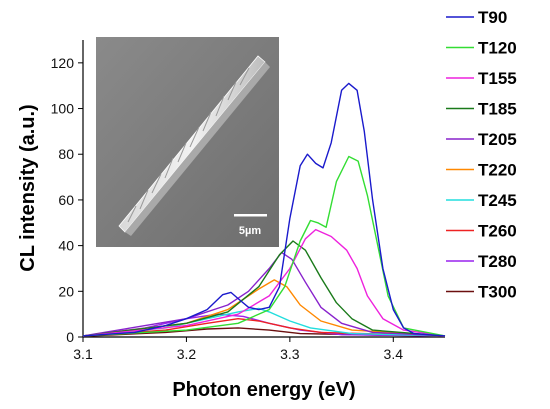 This screenshot has height=409, width=550. Describe the element at coordinates (497, 109) in the screenshot. I see `legend-label: T185` at that location.